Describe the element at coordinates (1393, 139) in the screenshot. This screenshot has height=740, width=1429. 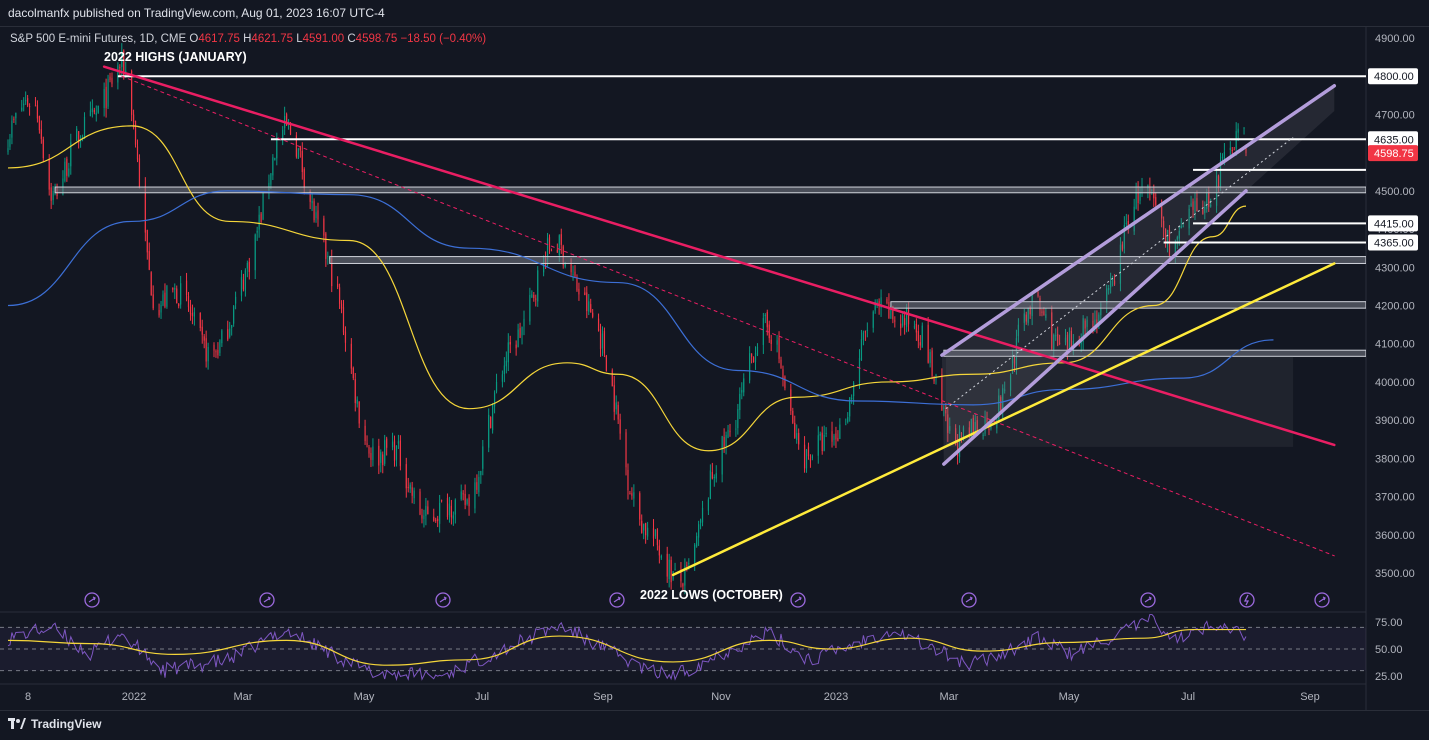
I see `level-badge` at that location.